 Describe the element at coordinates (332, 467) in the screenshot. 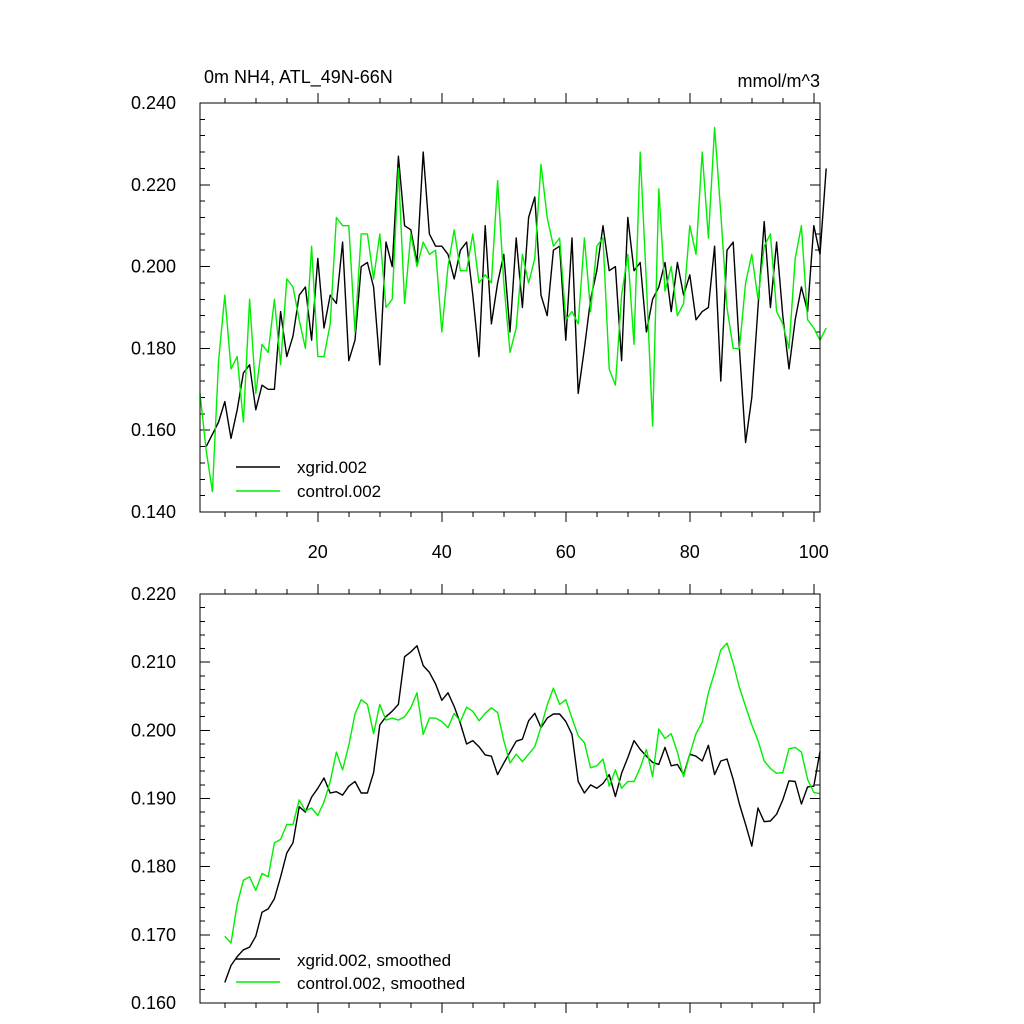

I see `legend-label-xgrid: xgrid.002` at that location.